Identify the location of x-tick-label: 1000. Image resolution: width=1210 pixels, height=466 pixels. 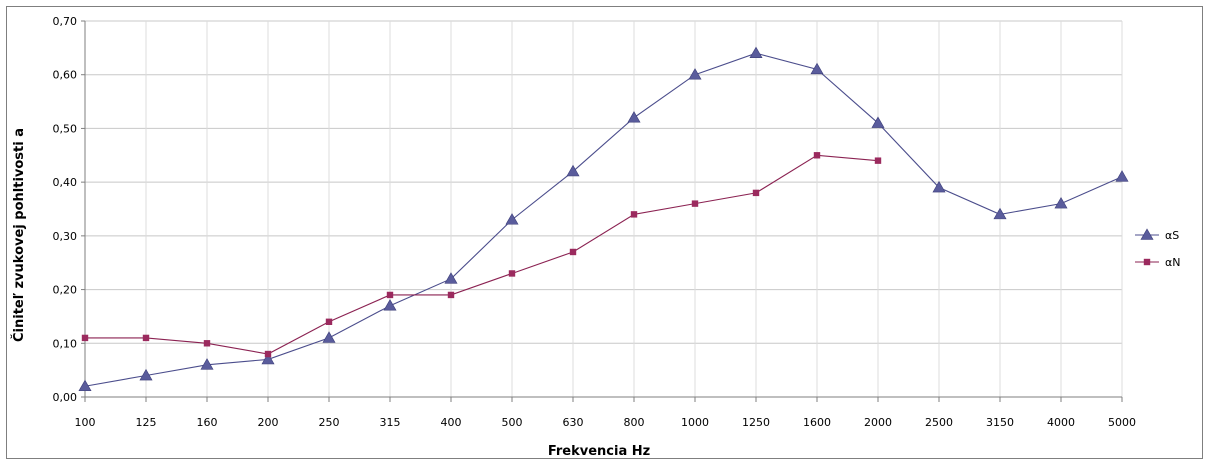
(695, 422).